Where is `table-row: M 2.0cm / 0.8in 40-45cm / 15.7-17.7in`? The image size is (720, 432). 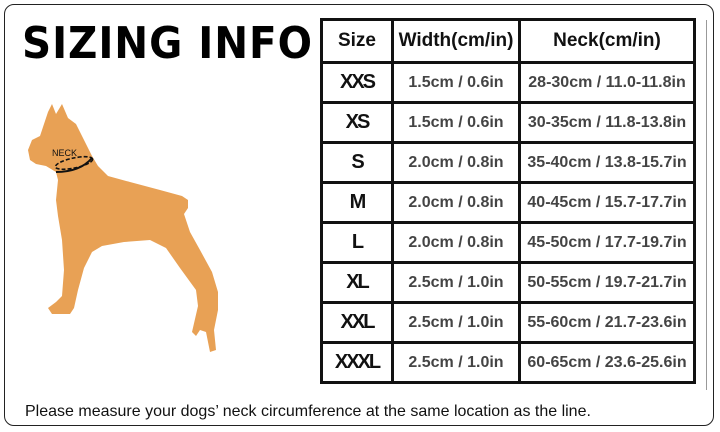
table-row: M 2.0cm / 0.8in 40-45cm / 15.7-17.7in is located at coordinates (508, 202).